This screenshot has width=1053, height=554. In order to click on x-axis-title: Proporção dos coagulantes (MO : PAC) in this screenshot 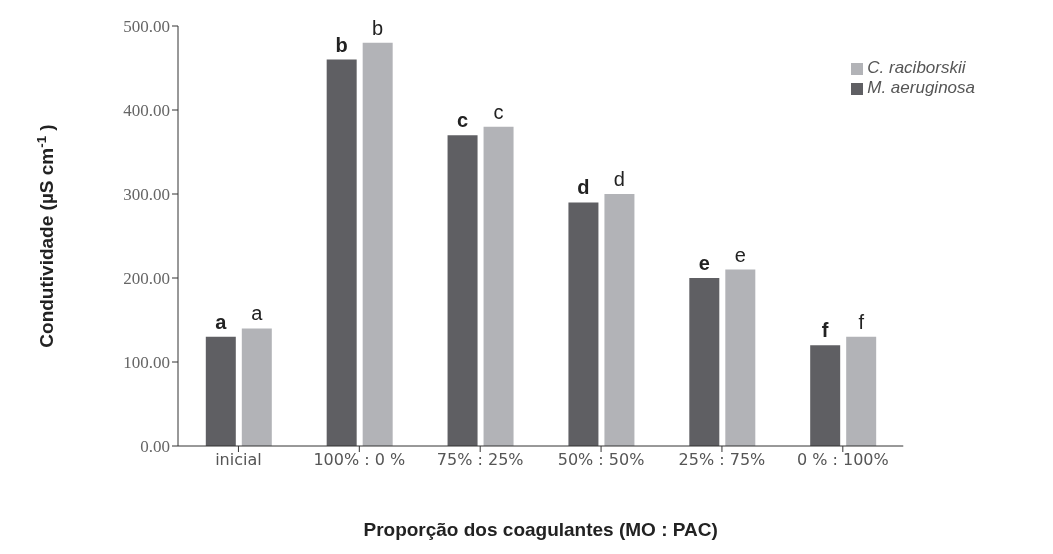, I will do `click(540, 529)`.